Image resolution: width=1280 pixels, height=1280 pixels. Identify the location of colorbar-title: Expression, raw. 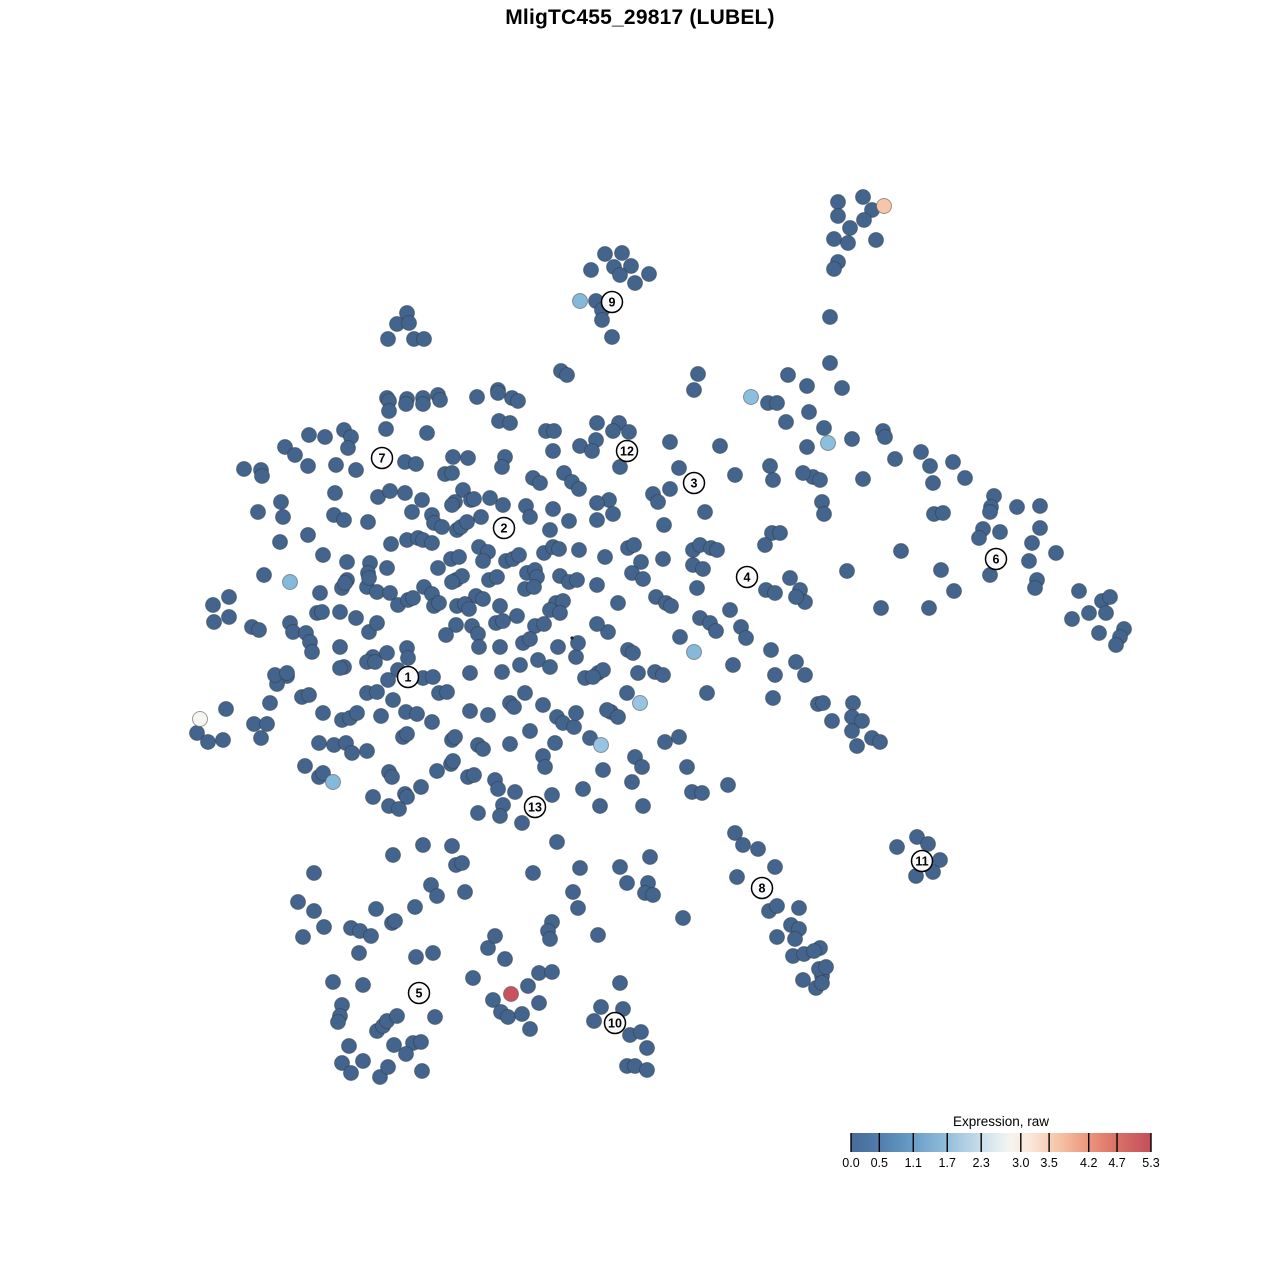
(1001, 1121).